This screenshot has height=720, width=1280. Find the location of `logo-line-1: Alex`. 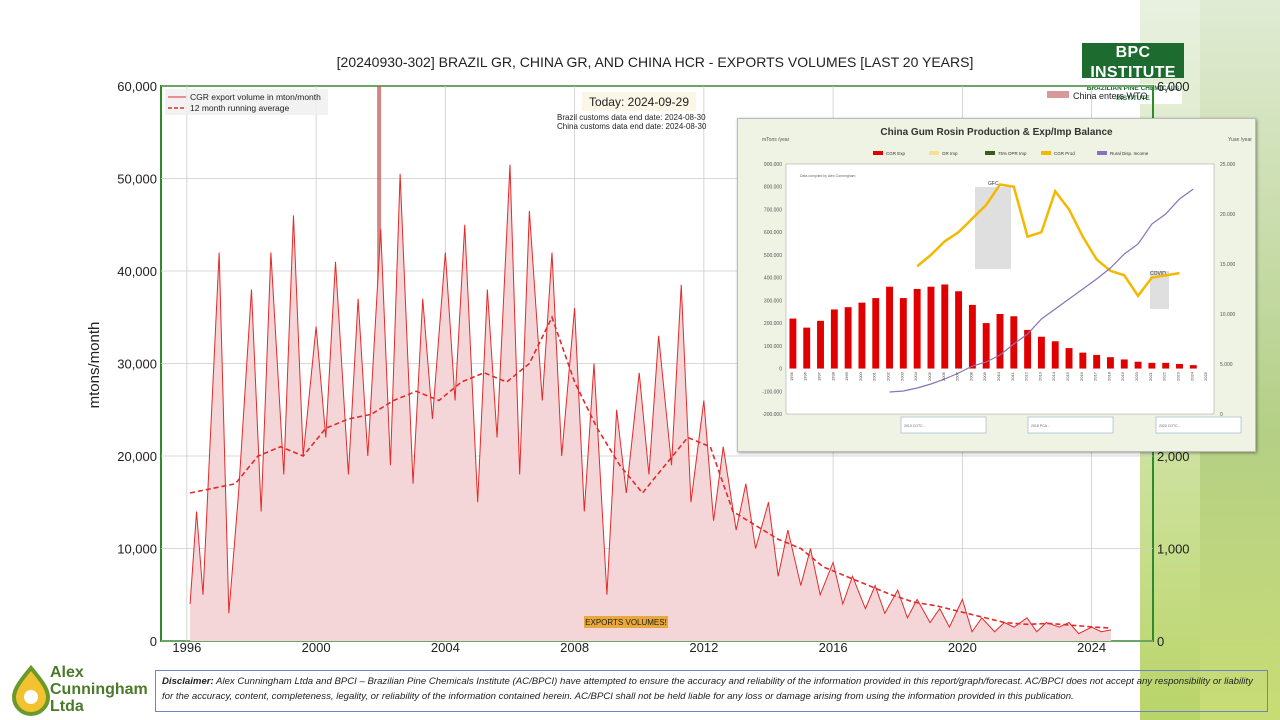

logo-line-1: Alex is located at coordinates (67, 672).